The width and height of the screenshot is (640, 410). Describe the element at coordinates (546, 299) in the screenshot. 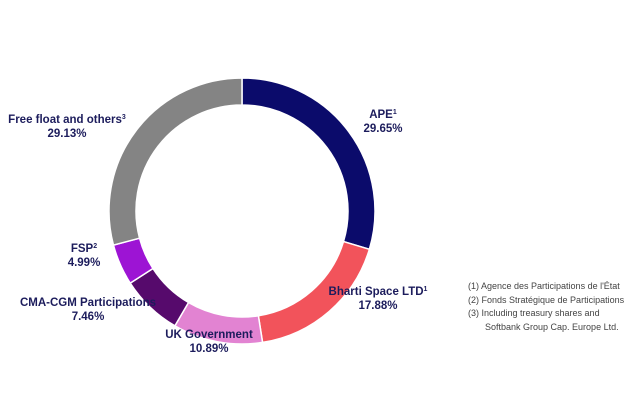

I see `footnote-2: (2) Fonds Stratégique de Participations` at that location.